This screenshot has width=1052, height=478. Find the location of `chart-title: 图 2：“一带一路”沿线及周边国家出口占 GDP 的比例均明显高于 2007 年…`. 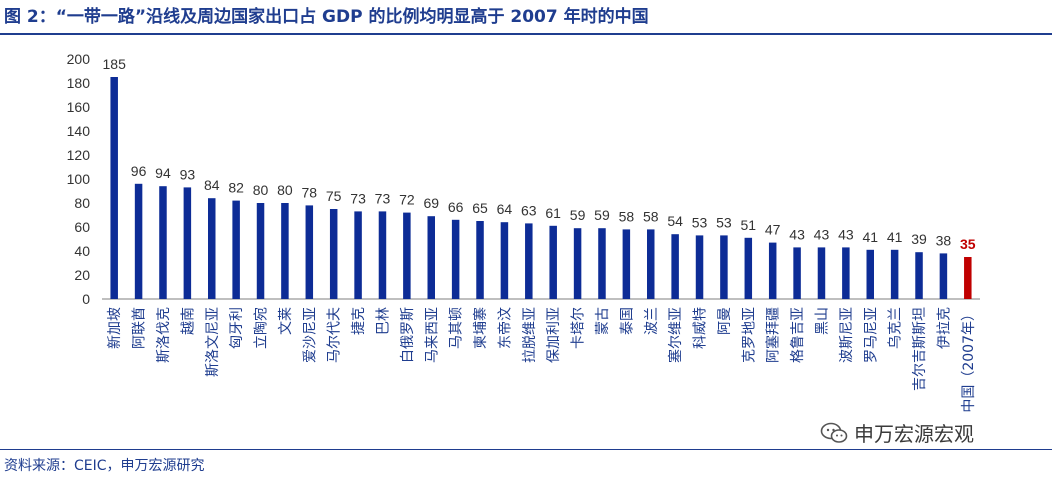

chart-title: 图 2：“一带一路”沿线及周边国家出口占 GDP 的比例均明显高于 2007 年… is located at coordinates (326, 17).